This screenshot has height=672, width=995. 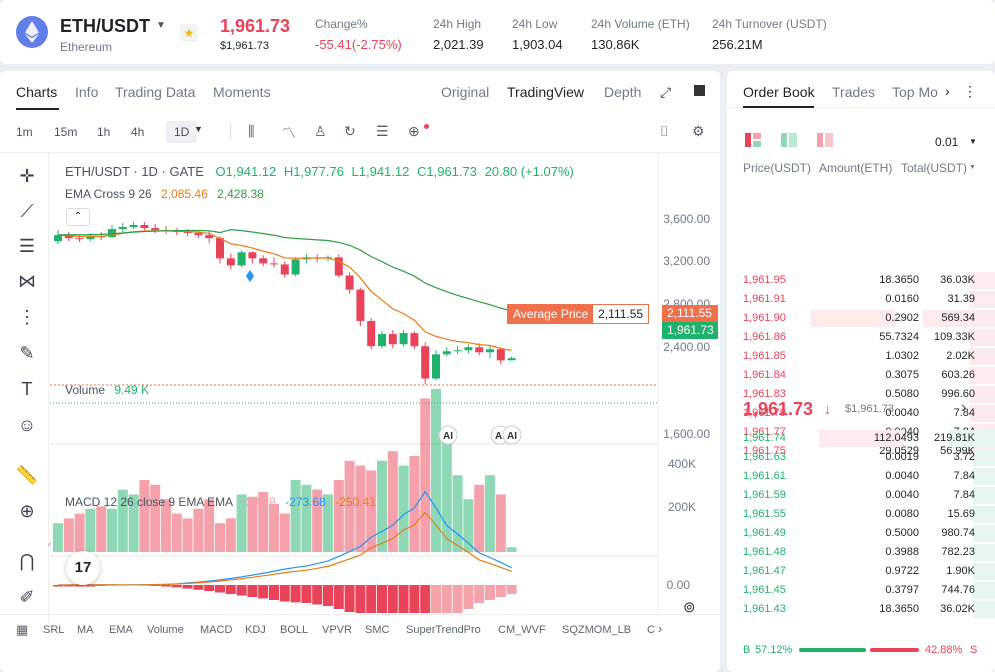 I want to click on pair-title: ETH/USDT, so click(x=105, y=26).